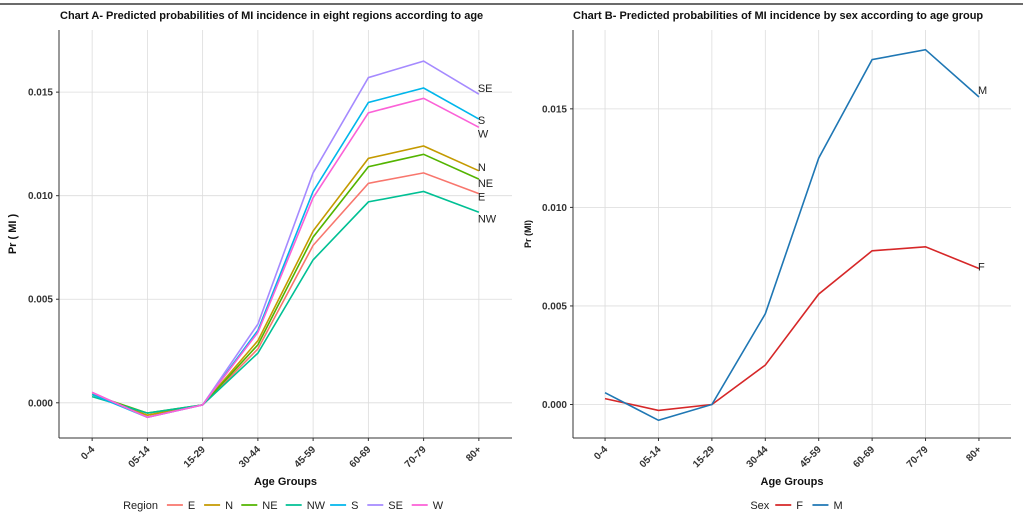 This screenshot has width=1023, height=516. I want to click on legend-title: Sex, so click(759, 506).